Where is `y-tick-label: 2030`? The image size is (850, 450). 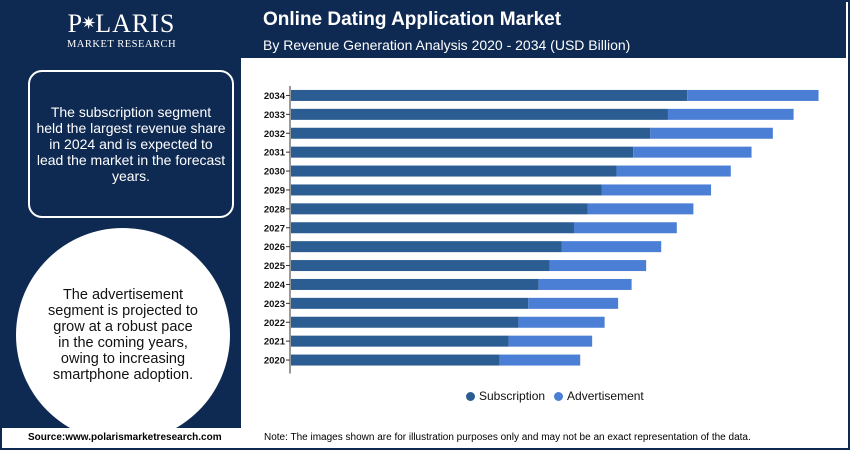
y-tick-label: 2030 is located at coordinates (274, 172).